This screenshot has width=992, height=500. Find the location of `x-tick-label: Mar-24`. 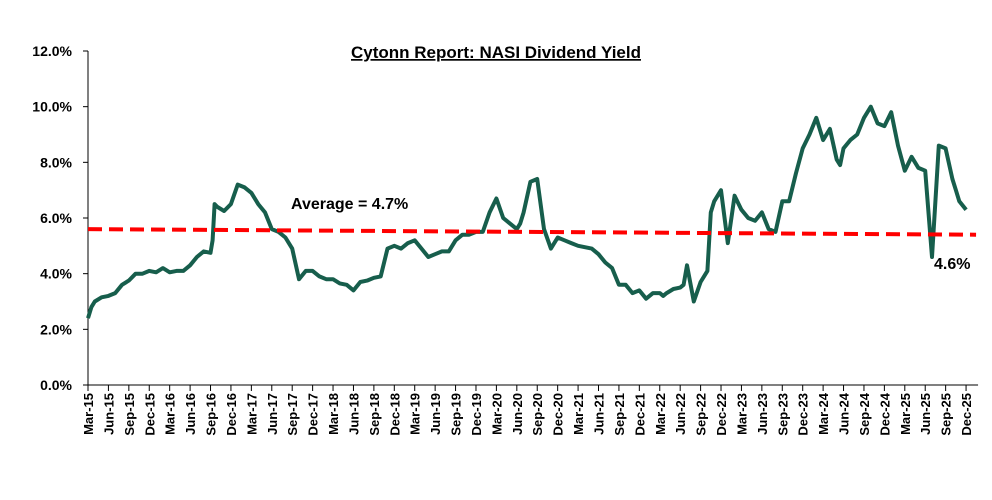

x-tick-label: Mar-24 is located at coordinates (823, 413).